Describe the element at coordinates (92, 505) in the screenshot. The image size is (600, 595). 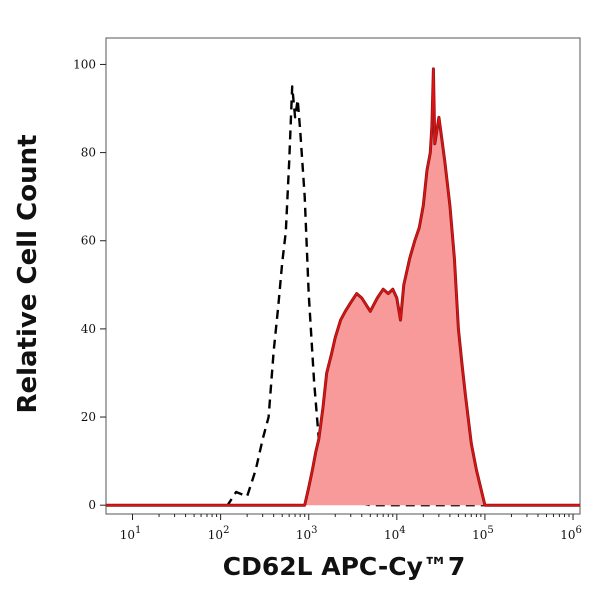
I see `y-tick-label: 0` at that location.